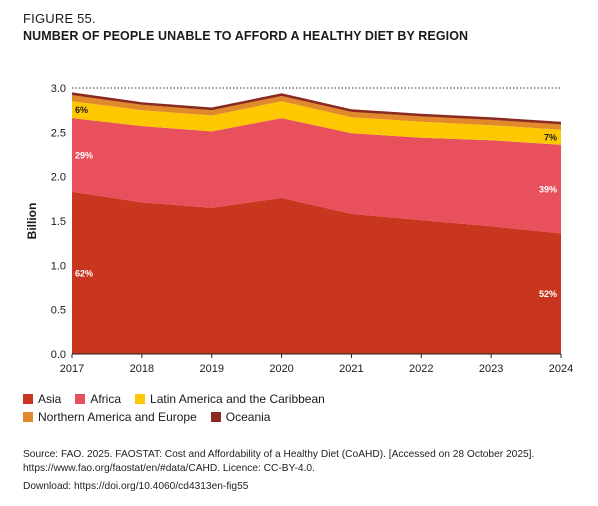 The width and height of the screenshot is (598, 506). I want to click on annotation-asia-2024: 52%, so click(548, 294).